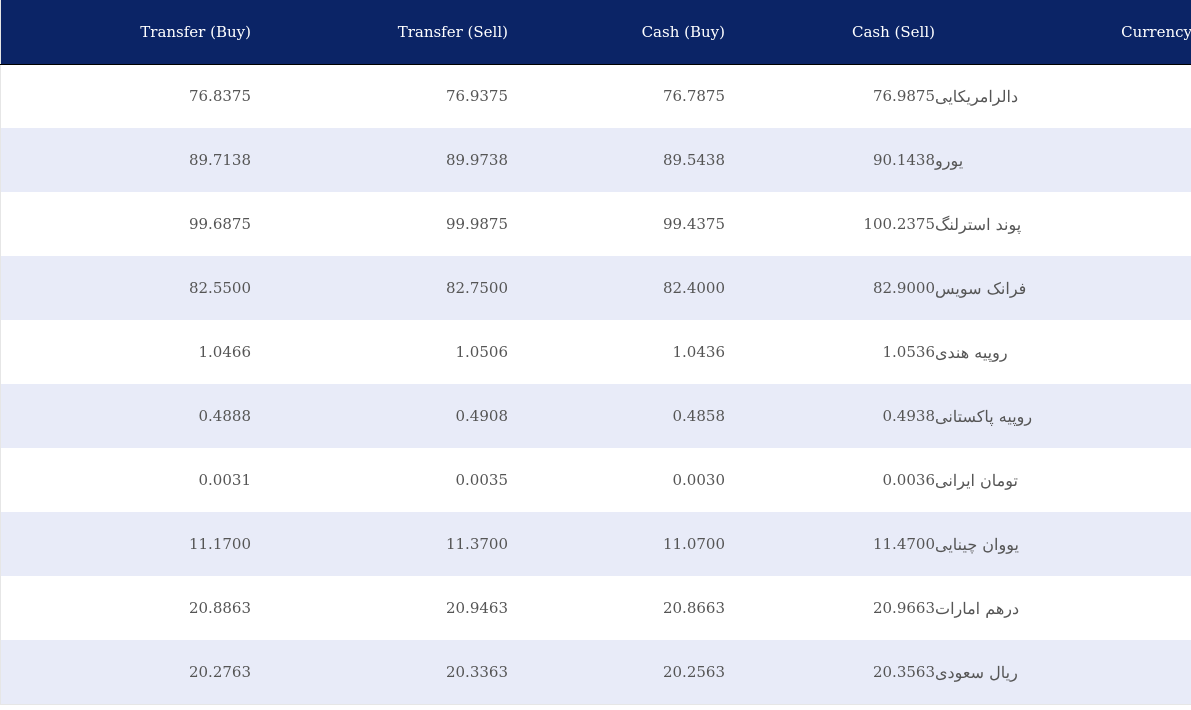  I want to click on cash-sell-cell: 0.4938, so click(909, 416).